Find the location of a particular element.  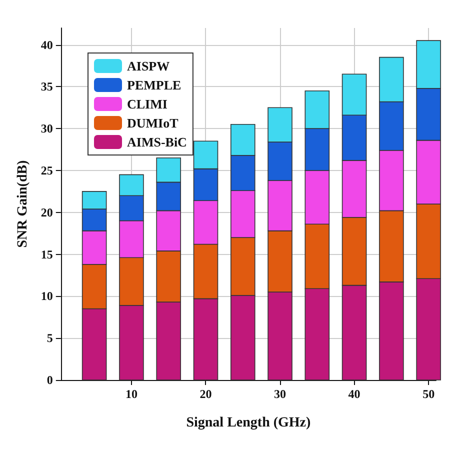

y-axis-title: SNR Gain(dB) is located at coordinates (23, 204).